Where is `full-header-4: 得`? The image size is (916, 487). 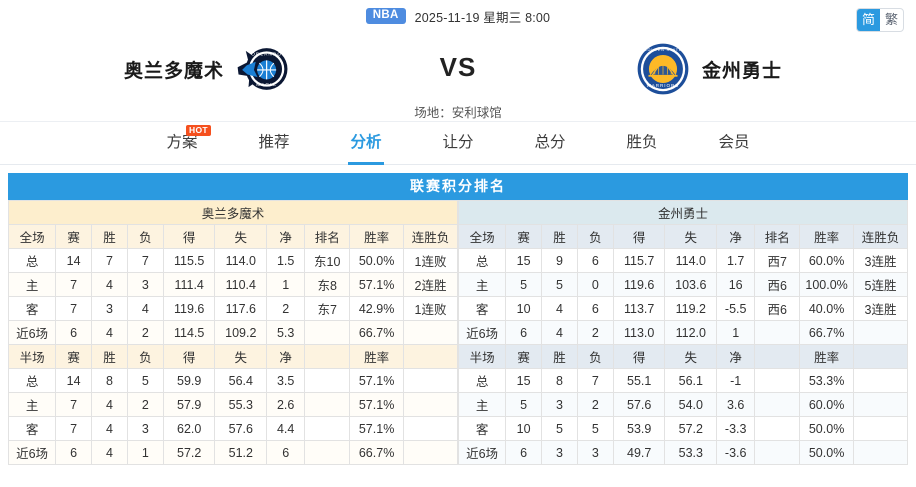 full-header-4: 得 is located at coordinates (189, 236).